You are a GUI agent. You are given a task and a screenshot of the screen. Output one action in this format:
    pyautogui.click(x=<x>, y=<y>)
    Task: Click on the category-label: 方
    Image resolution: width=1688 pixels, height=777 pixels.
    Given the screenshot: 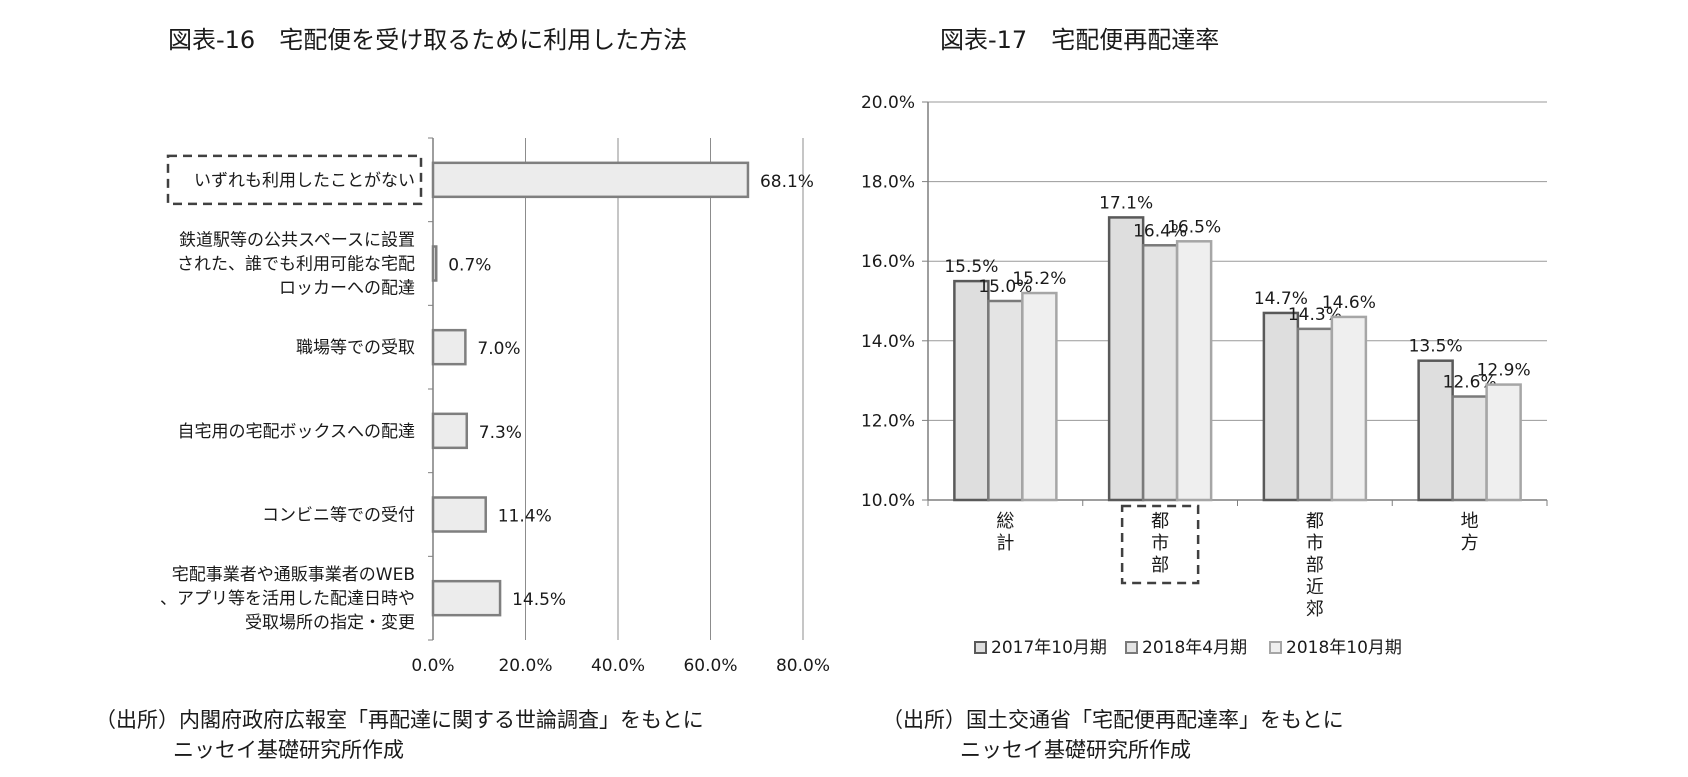 What is the action you would take?
    pyautogui.click(x=1470, y=543)
    